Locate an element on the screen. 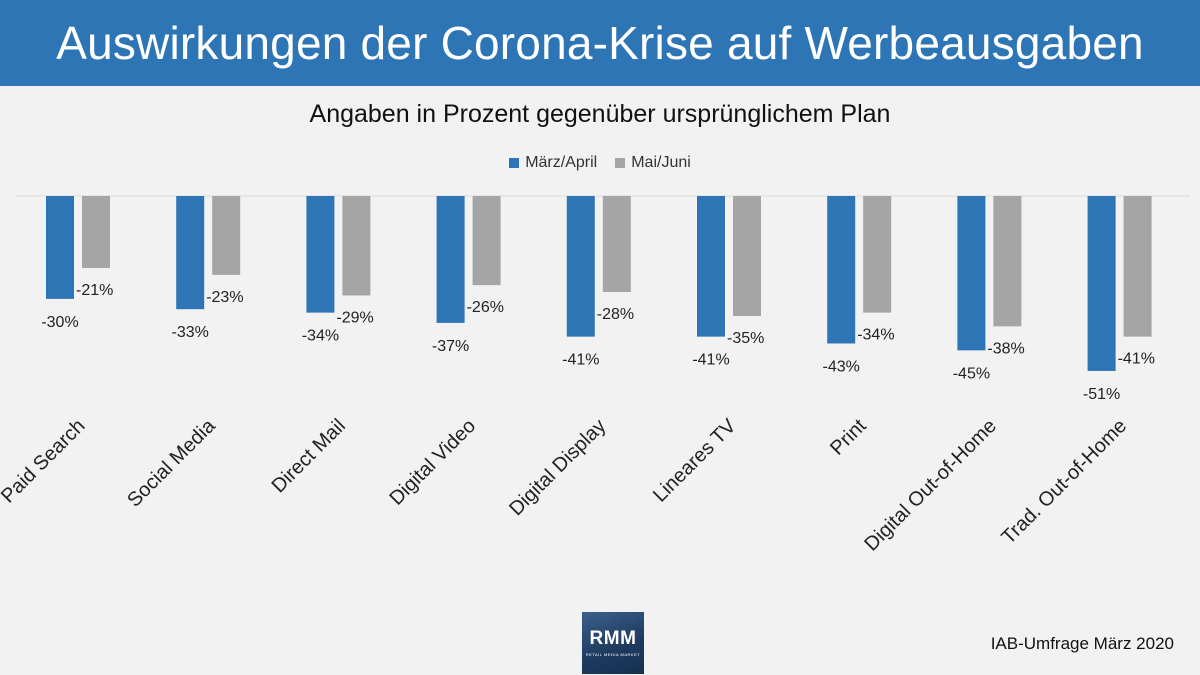 This screenshot has height=675, width=1200. x-tick-label: Trad. Out-of-Home is located at coordinates (1064, 482).